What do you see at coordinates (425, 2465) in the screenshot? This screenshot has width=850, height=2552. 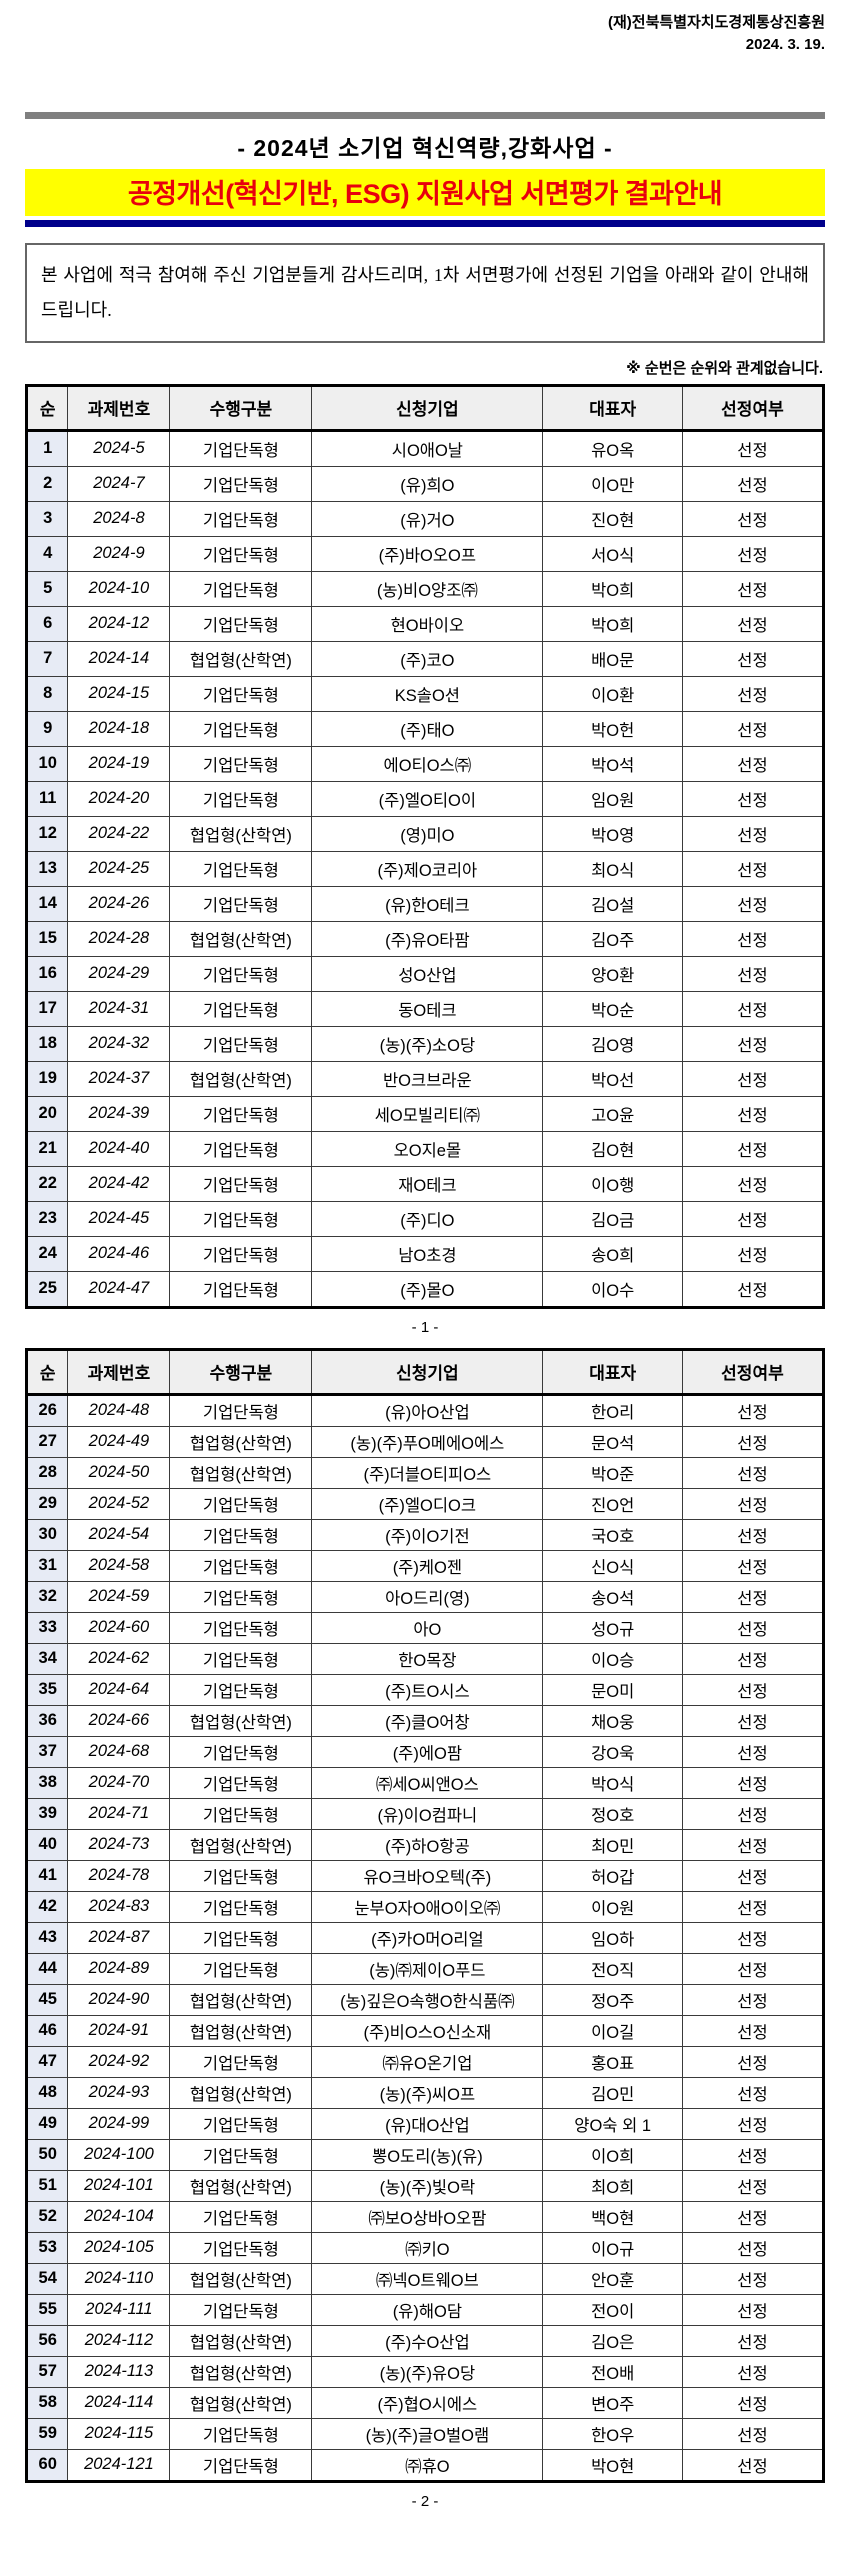 I see `table-row: 60 2024-121 기업단독형 ㈜휴O 박O현 선정` at bounding box center [425, 2465].